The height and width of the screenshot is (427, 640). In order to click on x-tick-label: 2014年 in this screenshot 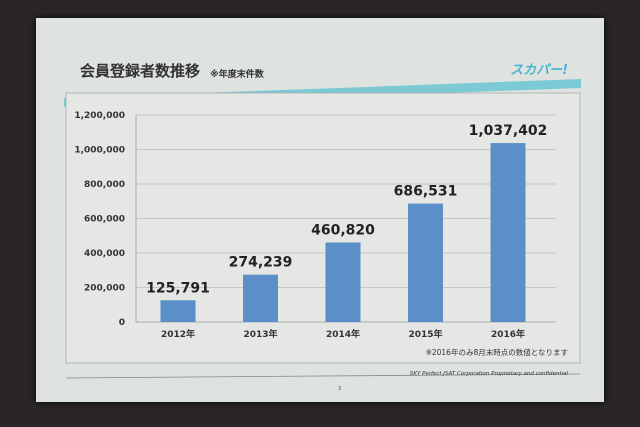, I will do `click(343, 334)`.